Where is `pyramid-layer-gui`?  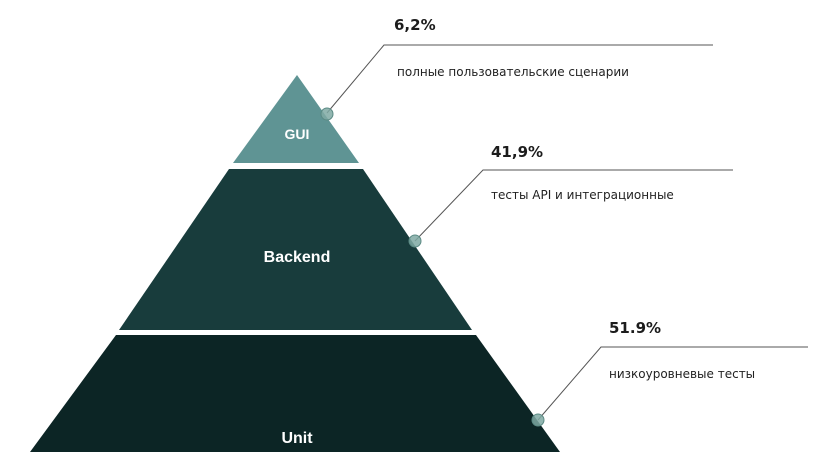
pyramid-layer-gui is located at coordinates (296, 119).